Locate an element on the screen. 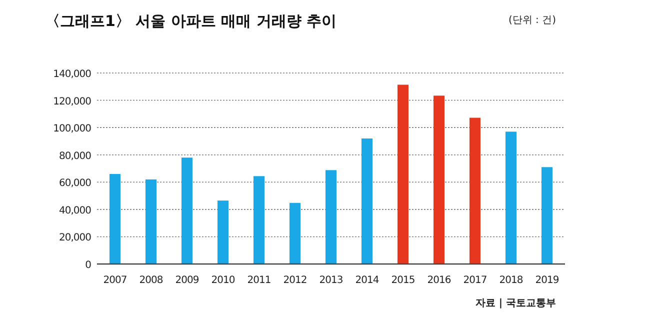  x-tick-label: 2008 is located at coordinates (151, 280).